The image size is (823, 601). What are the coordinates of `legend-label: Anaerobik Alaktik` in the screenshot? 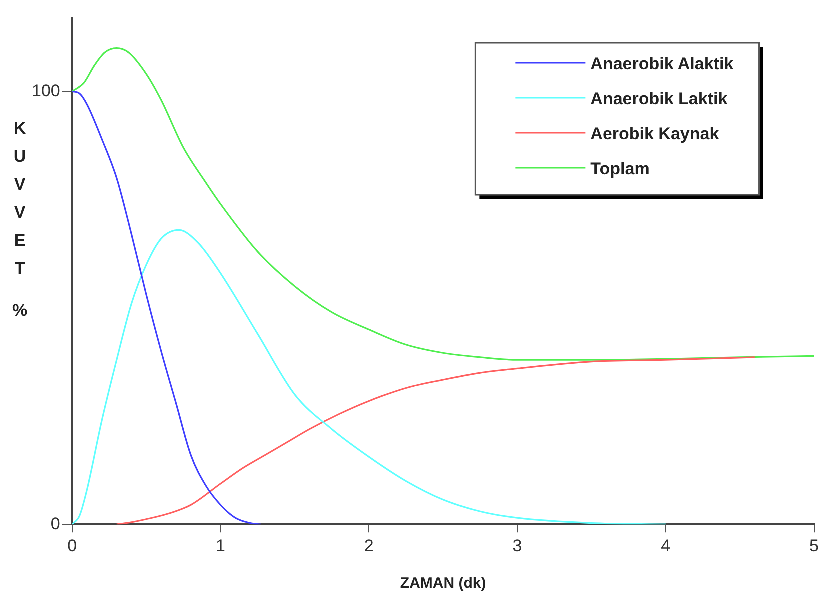 It's located at (662, 64).